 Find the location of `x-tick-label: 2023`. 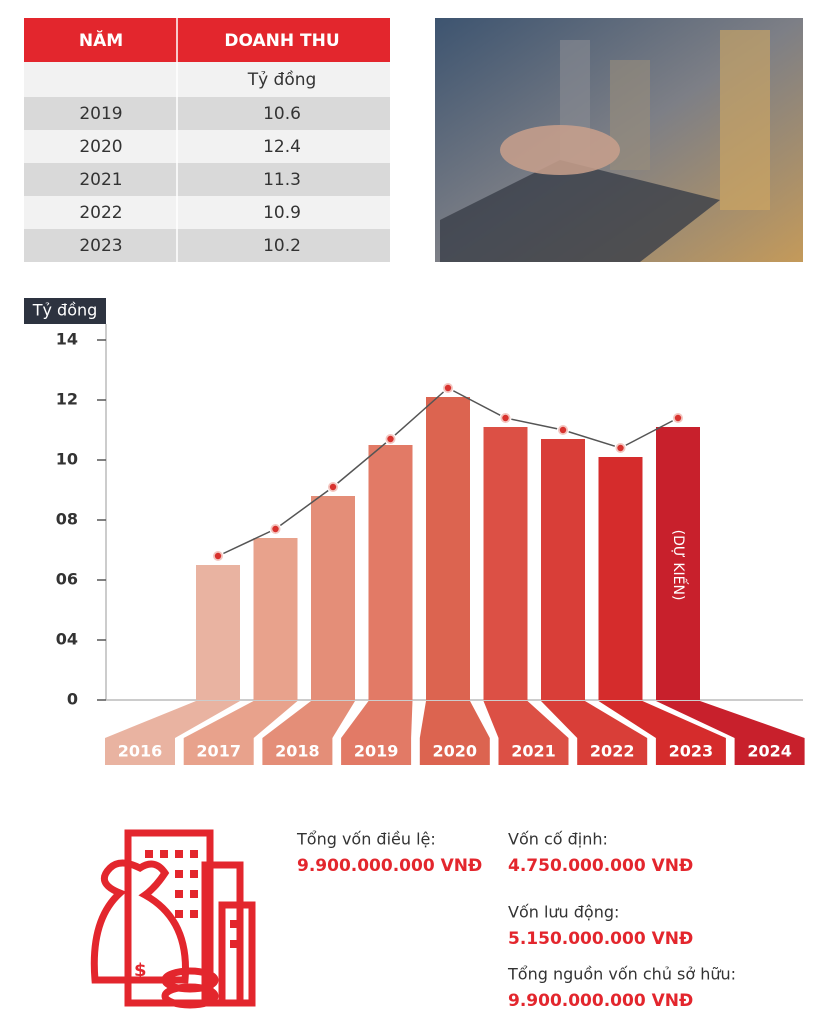

x-tick-label: 2023 is located at coordinates (691, 751).